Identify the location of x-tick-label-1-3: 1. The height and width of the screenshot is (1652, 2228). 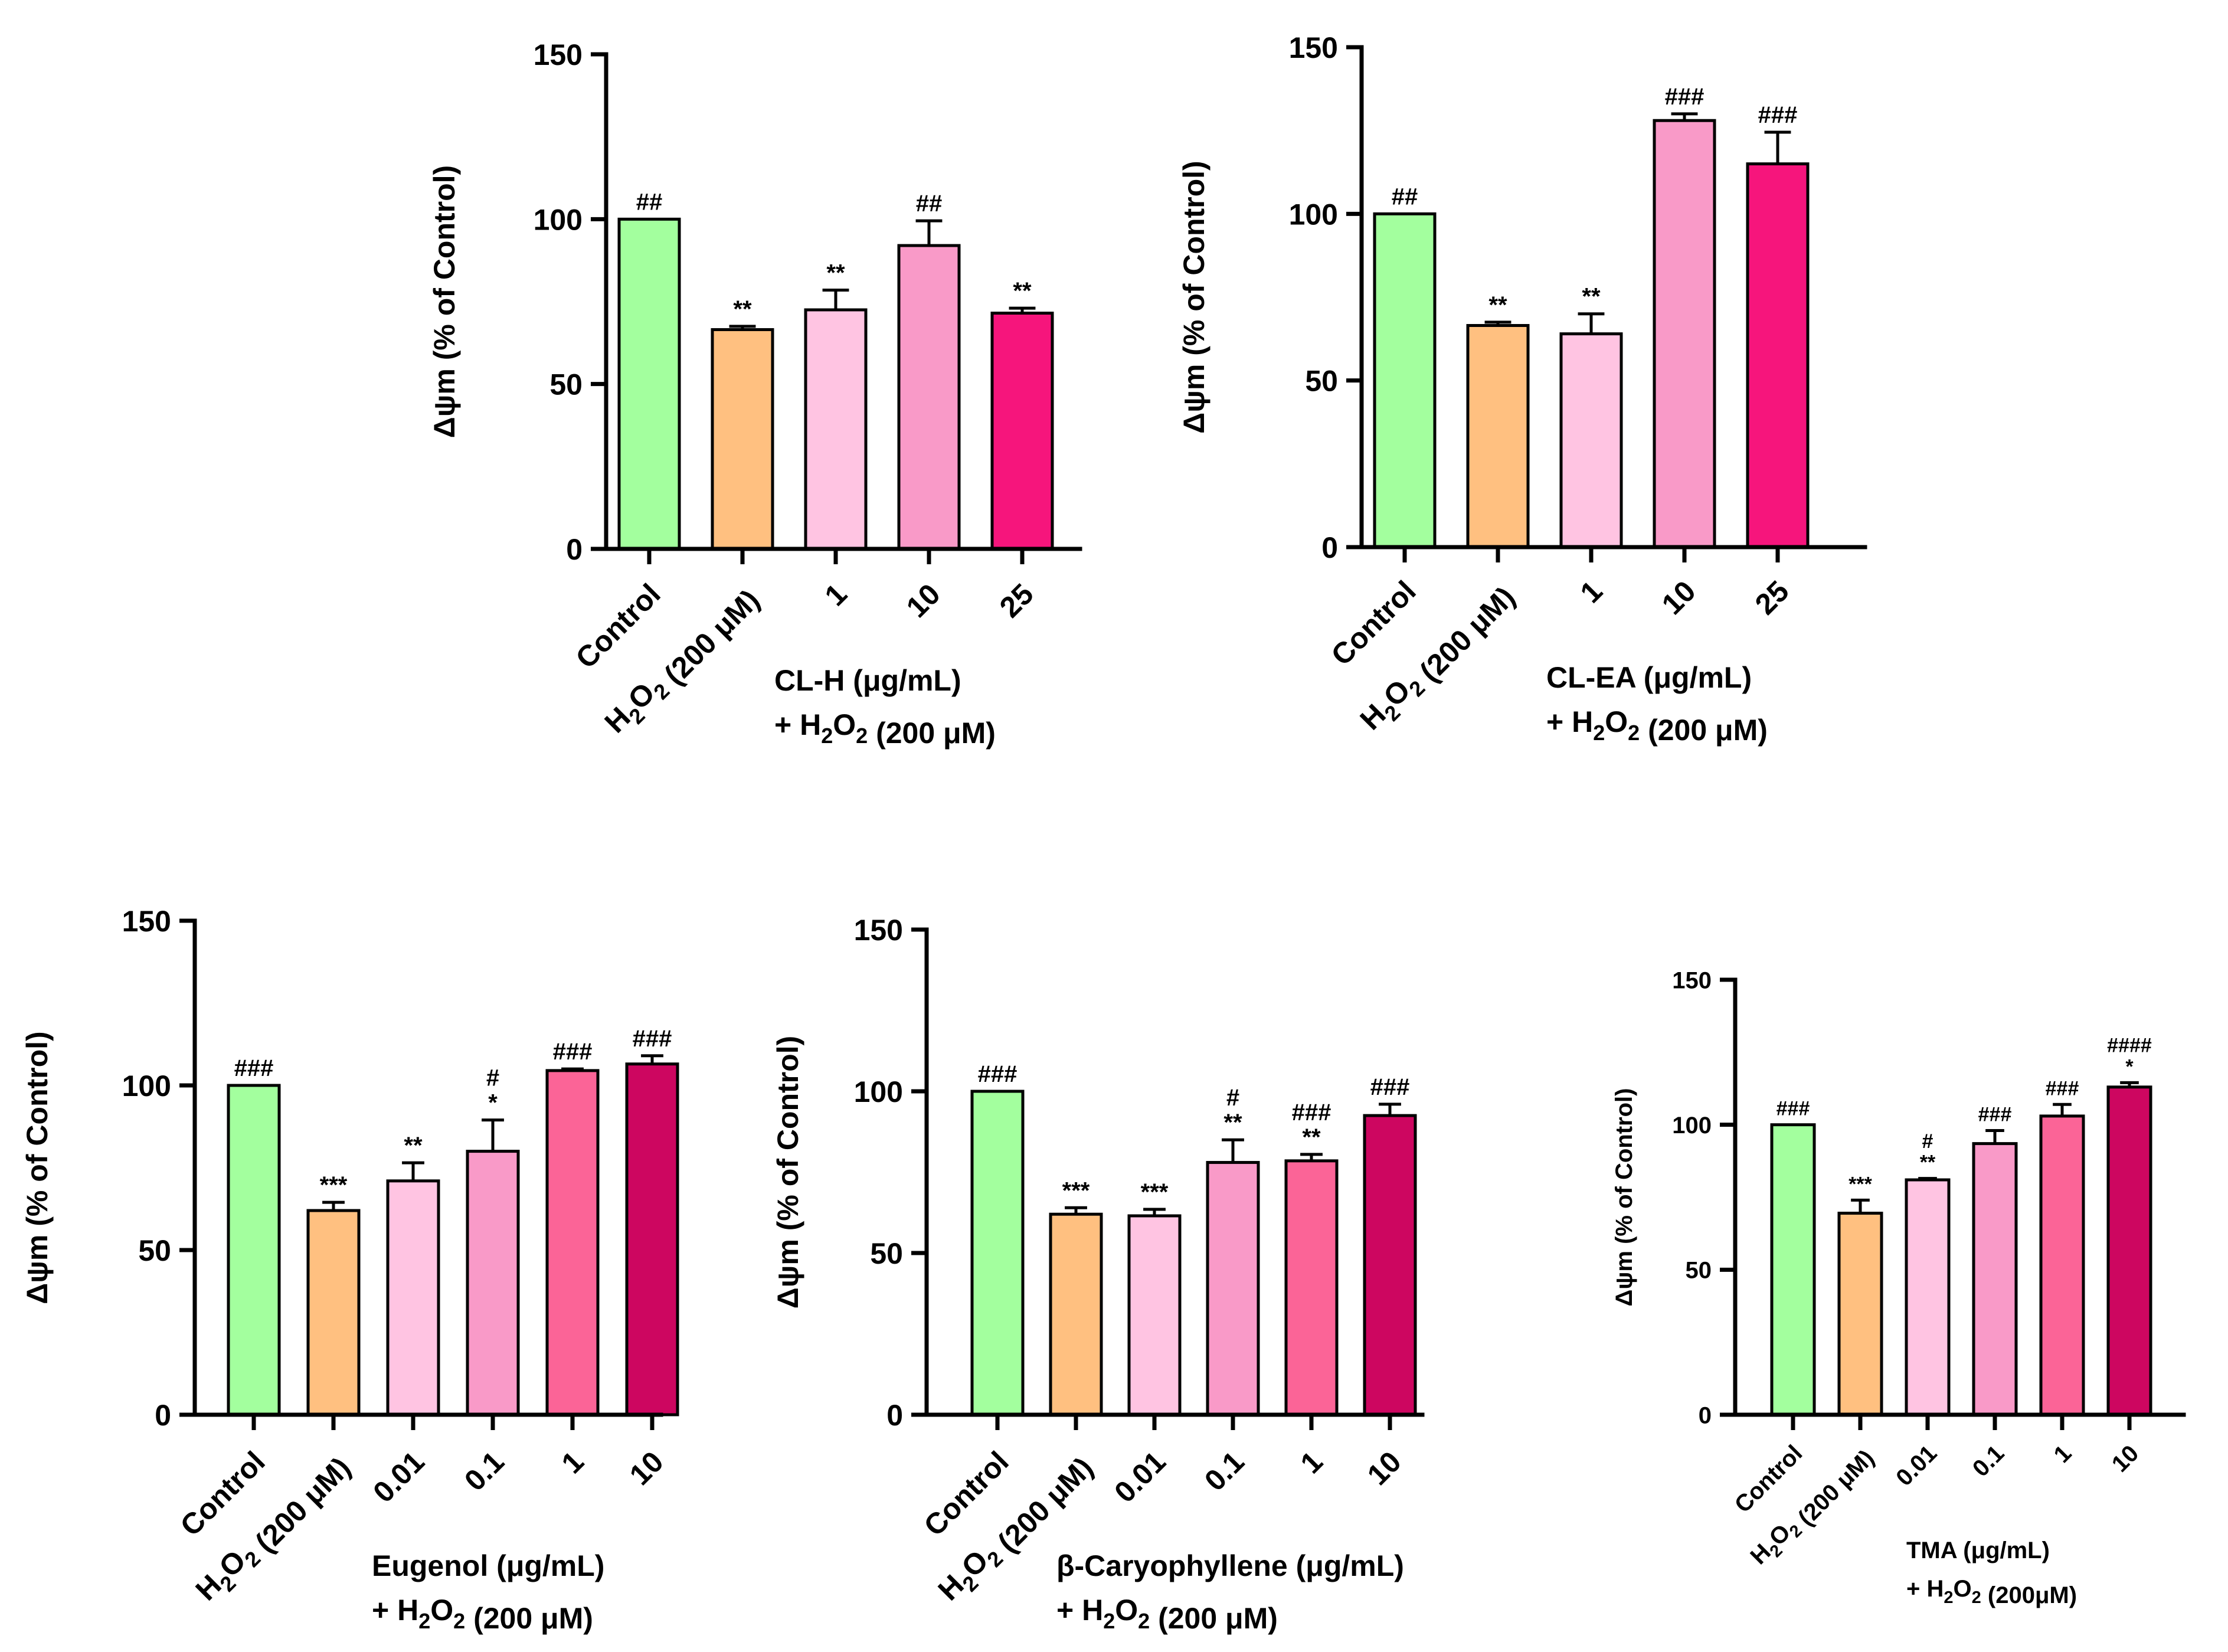
(836, 595).